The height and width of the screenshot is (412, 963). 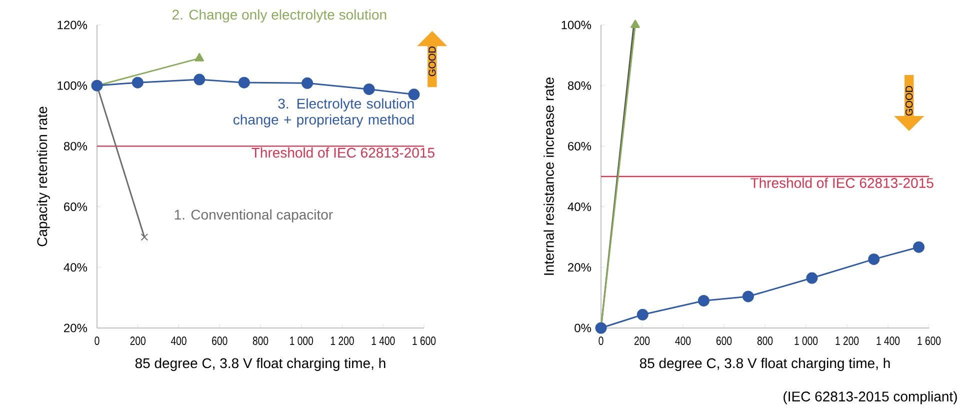 What do you see at coordinates (432, 61) in the screenshot?
I see `text: GOOD` at bounding box center [432, 61].